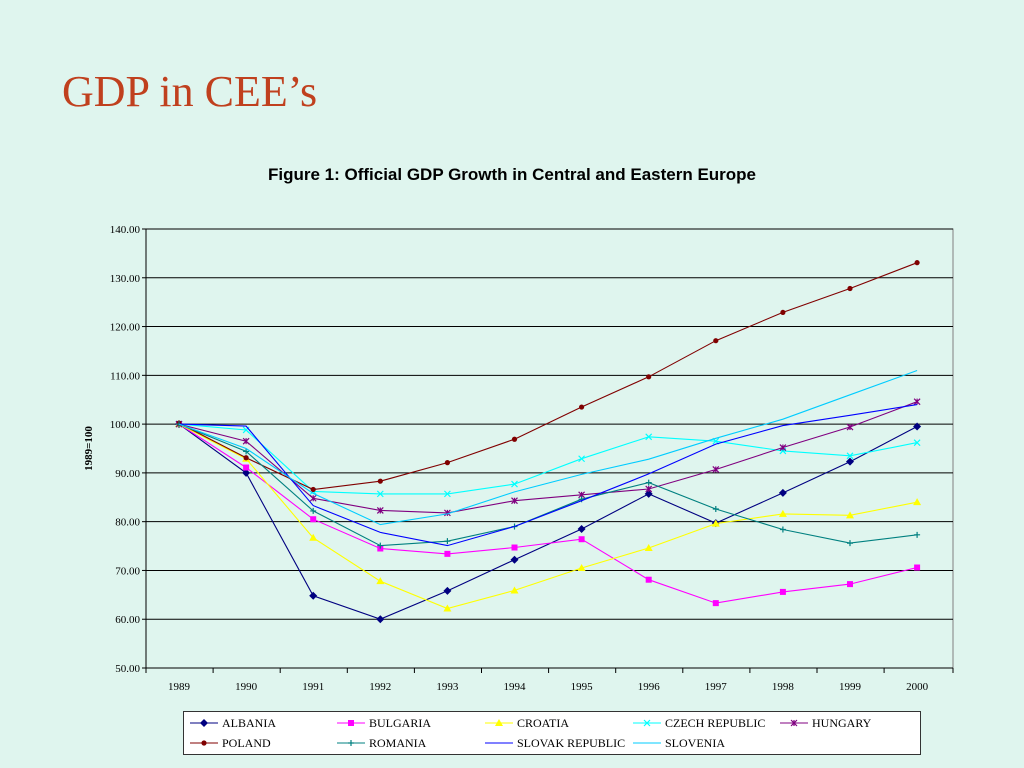 The image size is (1024, 768). What do you see at coordinates (398, 742) in the screenshot?
I see `legend-label: ROMANIA` at bounding box center [398, 742].